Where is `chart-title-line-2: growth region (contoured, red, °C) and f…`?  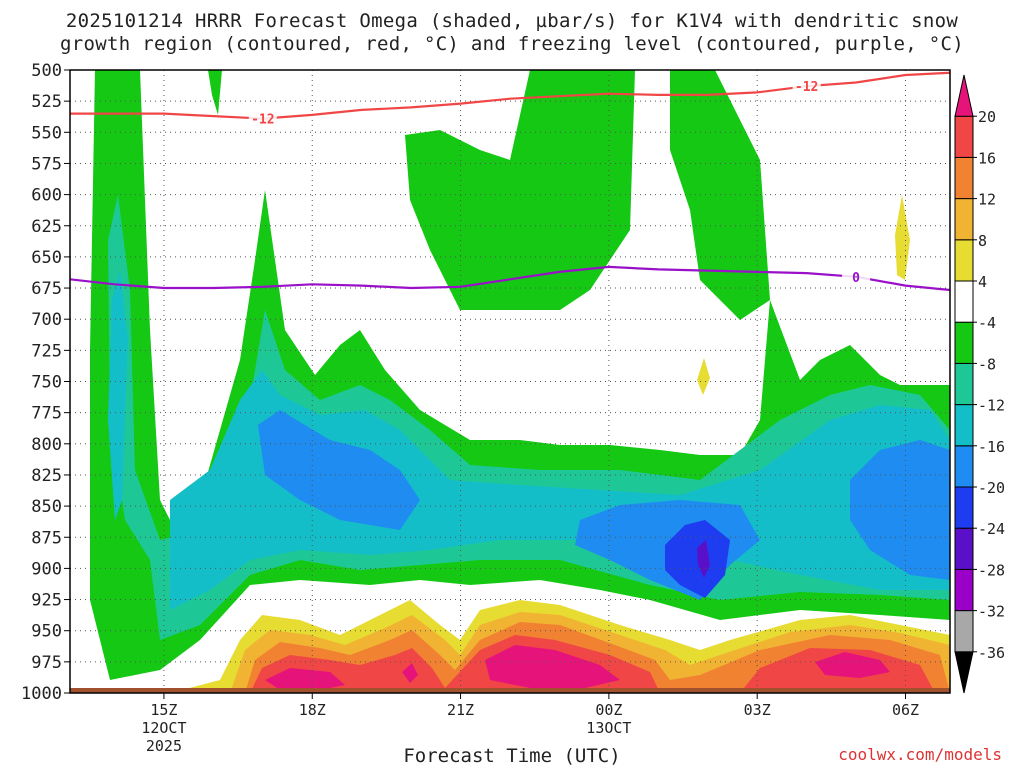
chart-title-line-2: growth region (contoured, red, °C) and f… is located at coordinates (512, 44).